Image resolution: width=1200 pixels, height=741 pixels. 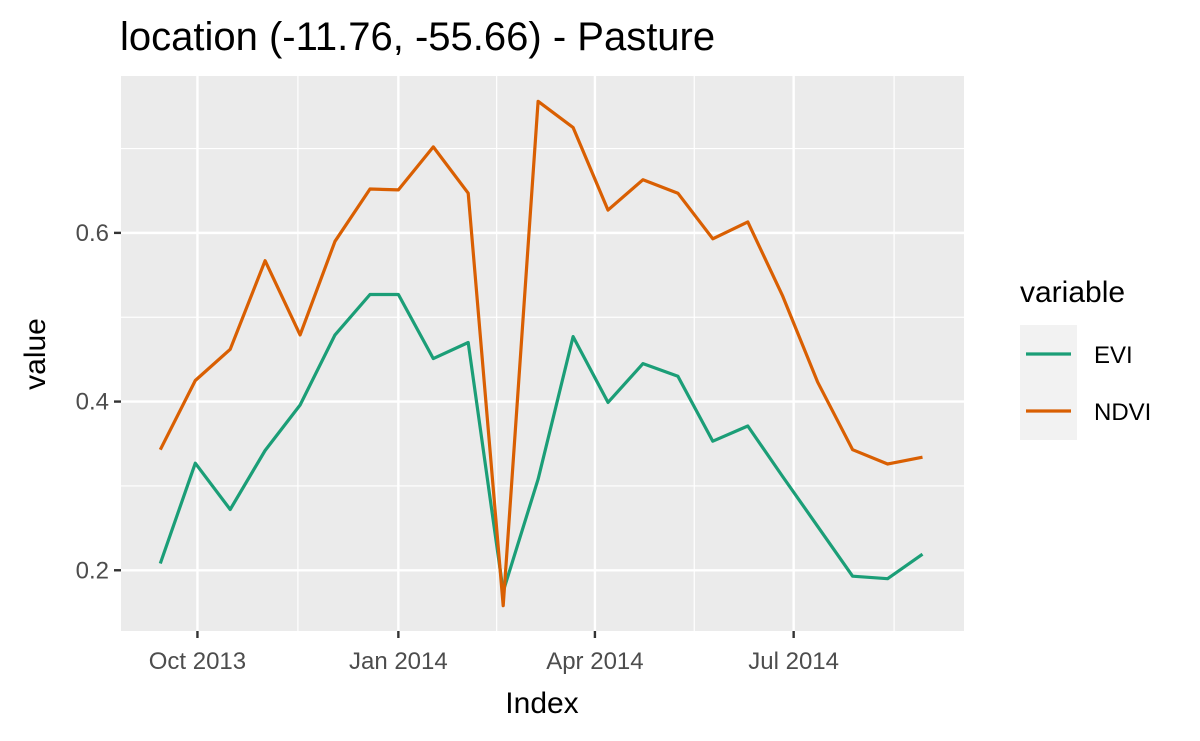 What do you see at coordinates (793, 661) in the screenshot?
I see `x-tick-label: Jul 2014` at bounding box center [793, 661].